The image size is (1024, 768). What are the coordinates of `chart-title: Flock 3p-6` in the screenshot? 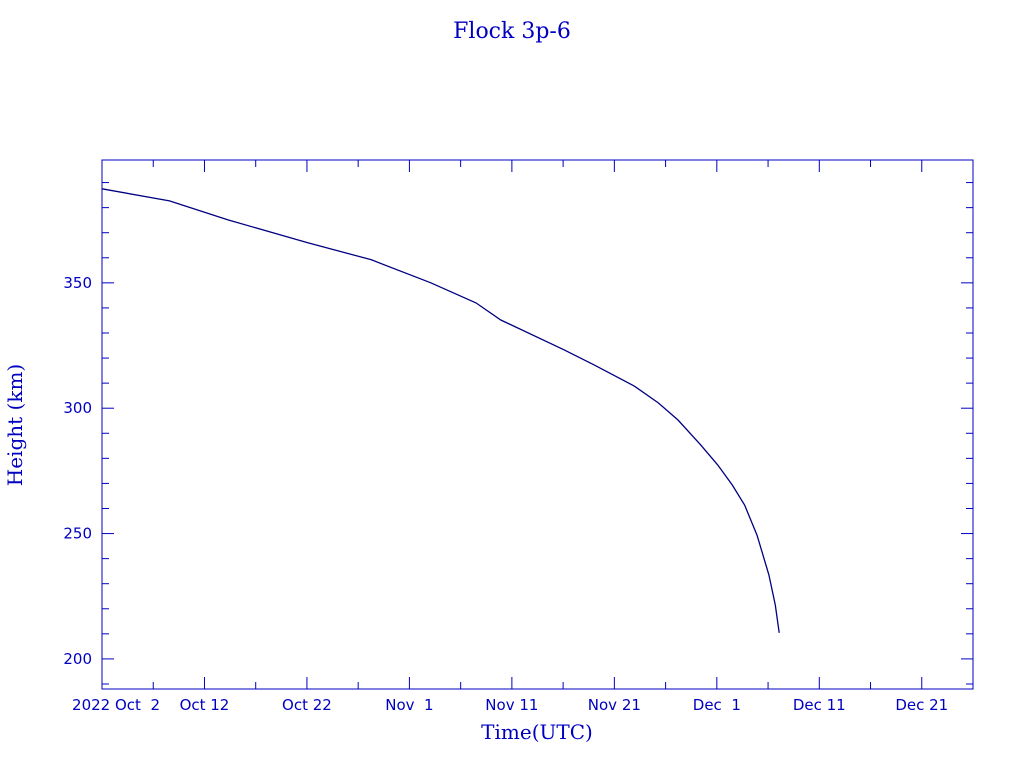 It's located at (512, 31).